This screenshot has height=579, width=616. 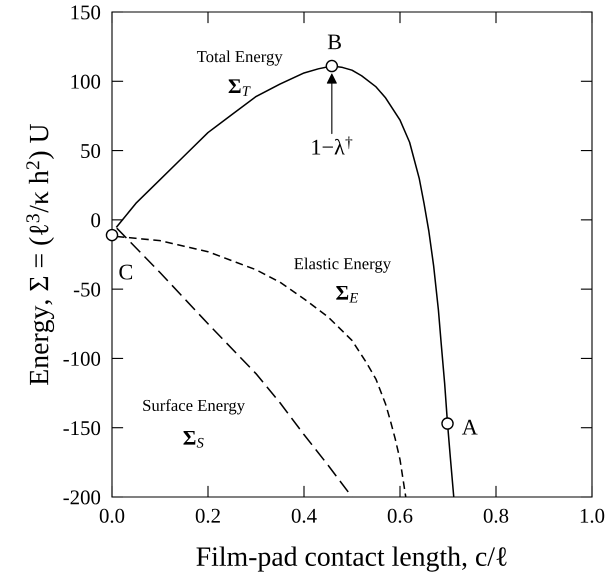 What do you see at coordinates (81, 497) in the screenshot?
I see `y-tick-label: -200` at bounding box center [81, 497].